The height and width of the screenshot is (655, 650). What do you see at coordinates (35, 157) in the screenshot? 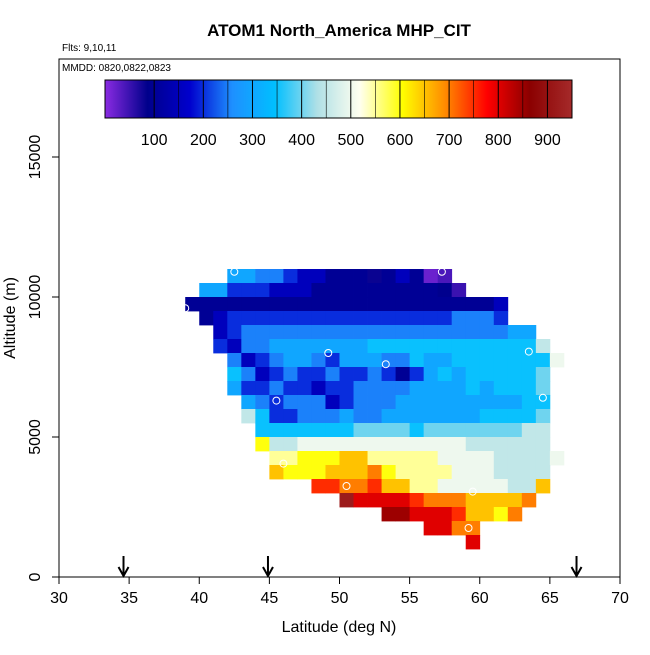
I see `y-axis-tick-label: 15000` at bounding box center [35, 157].